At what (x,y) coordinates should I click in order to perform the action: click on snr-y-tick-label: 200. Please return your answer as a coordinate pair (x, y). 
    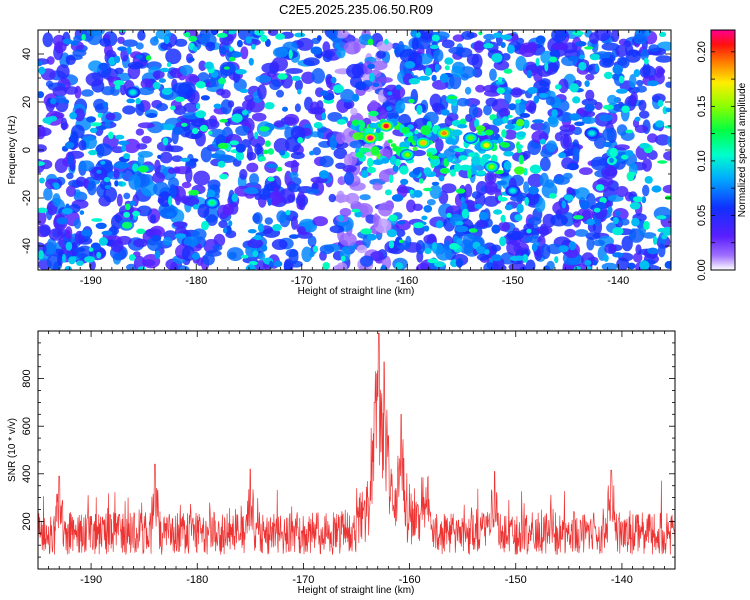
    Looking at the image, I should click on (27, 521).